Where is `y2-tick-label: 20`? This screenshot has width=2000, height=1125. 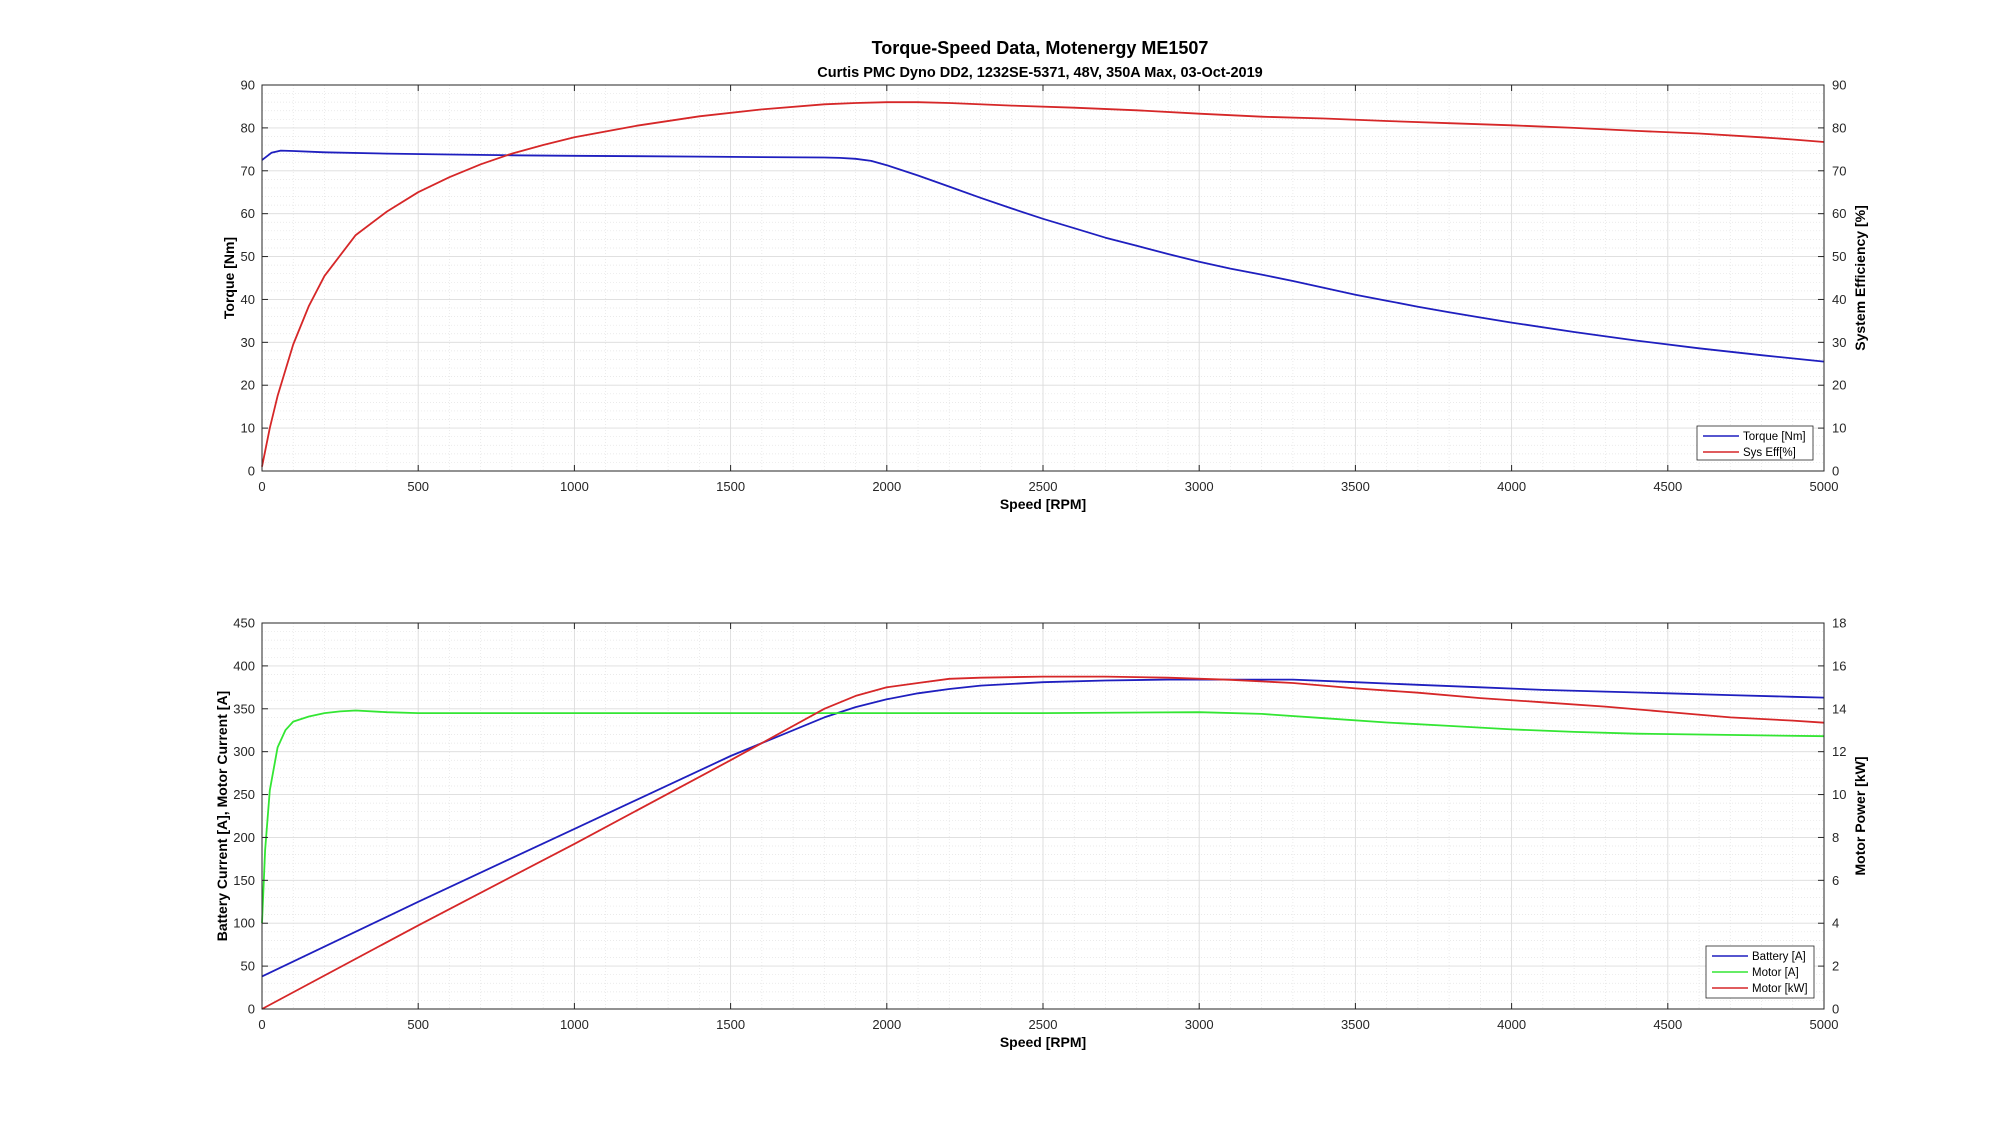
y2-tick-label: 20 is located at coordinates (1839, 385).